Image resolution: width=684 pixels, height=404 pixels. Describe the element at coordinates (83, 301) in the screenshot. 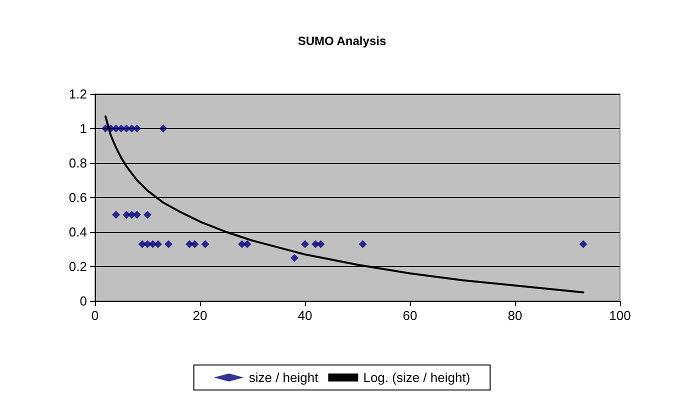

I see `y-tick-label: 0` at that location.